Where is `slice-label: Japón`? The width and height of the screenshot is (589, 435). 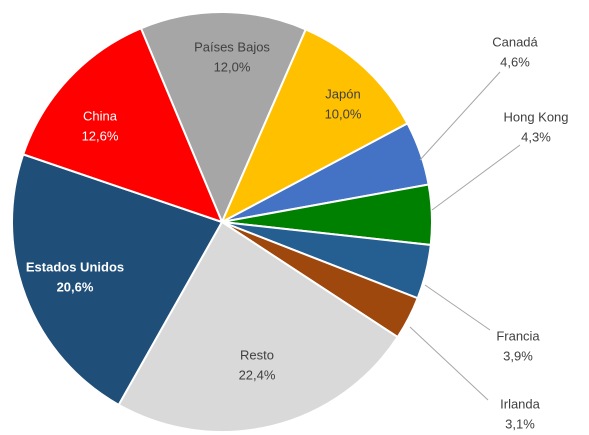
slice-label: Japón is located at coordinates (342, 93).